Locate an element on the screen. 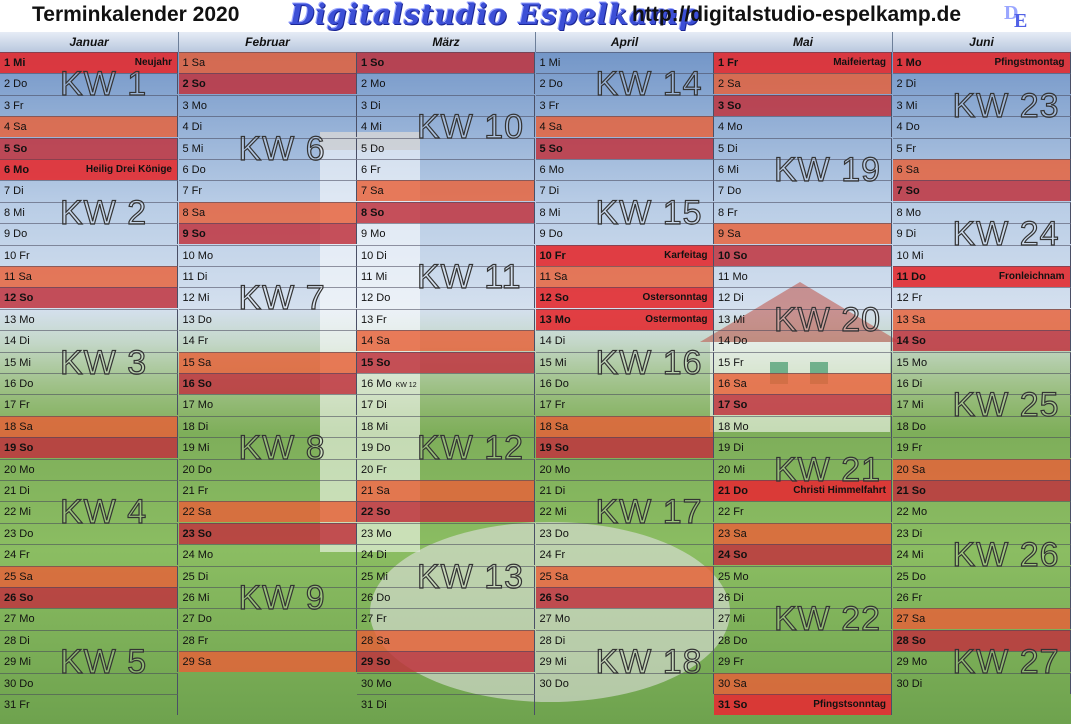 The height and width of the screenshot is (724, 1071). day-cell: 5 Di is located at coordinates (803, 148).